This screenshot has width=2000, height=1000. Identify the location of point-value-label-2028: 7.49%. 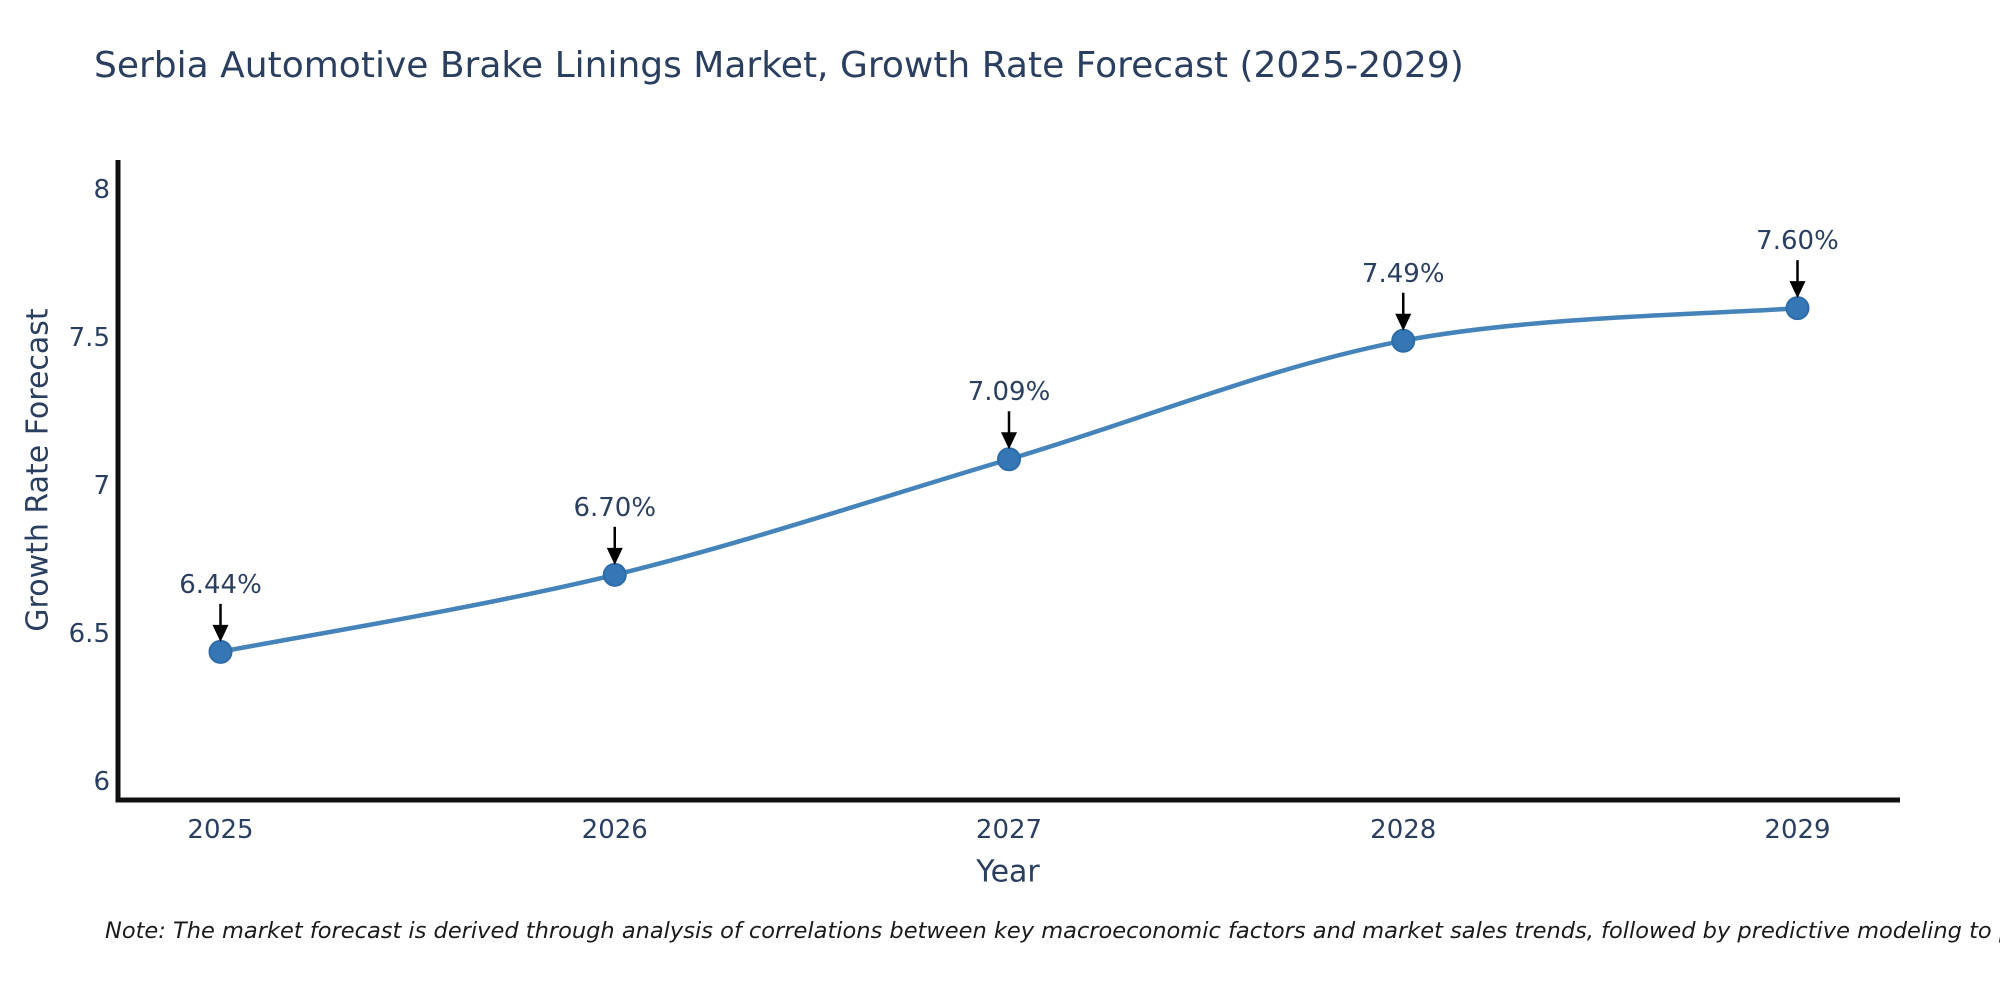
(1403, 273).